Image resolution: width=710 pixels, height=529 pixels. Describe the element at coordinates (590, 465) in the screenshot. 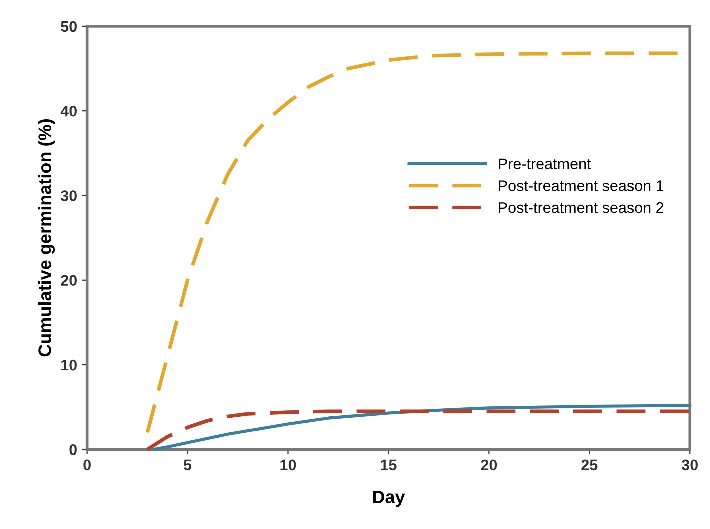

I see `x-tick-label: 25` at that location.